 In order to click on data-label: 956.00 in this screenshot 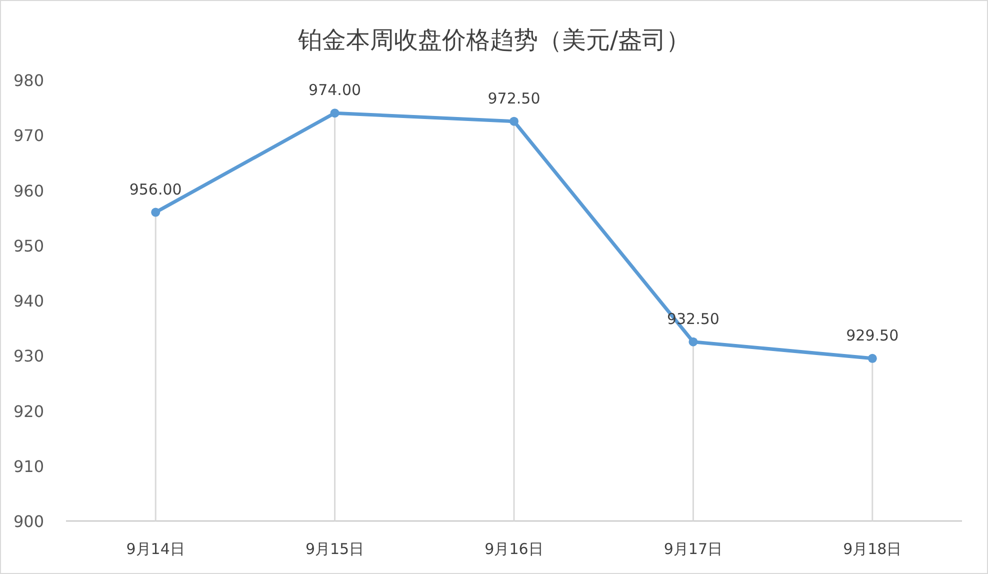, I will do `click(155, 189)`.